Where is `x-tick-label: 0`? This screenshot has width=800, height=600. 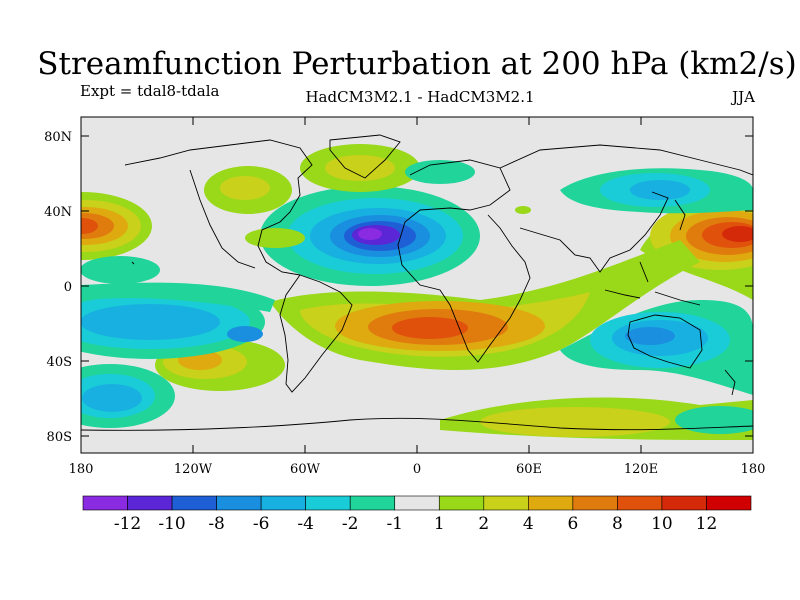
x-tick-label: 0 is located at coordinates (417, 469).